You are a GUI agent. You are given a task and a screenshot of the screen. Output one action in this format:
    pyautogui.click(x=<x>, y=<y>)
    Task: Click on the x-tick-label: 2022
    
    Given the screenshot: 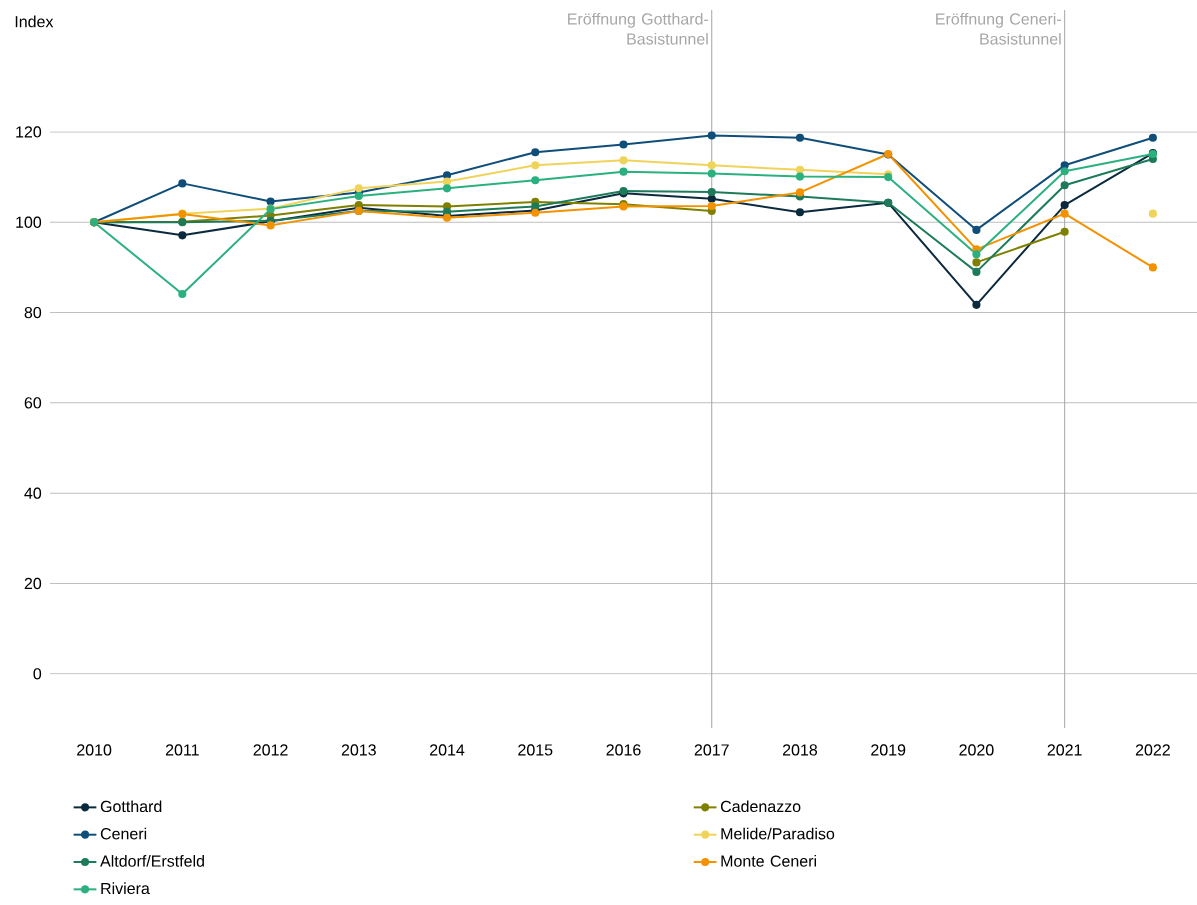 What is the action you would take?
    pyautogui.click(x=1152, y=750)
    